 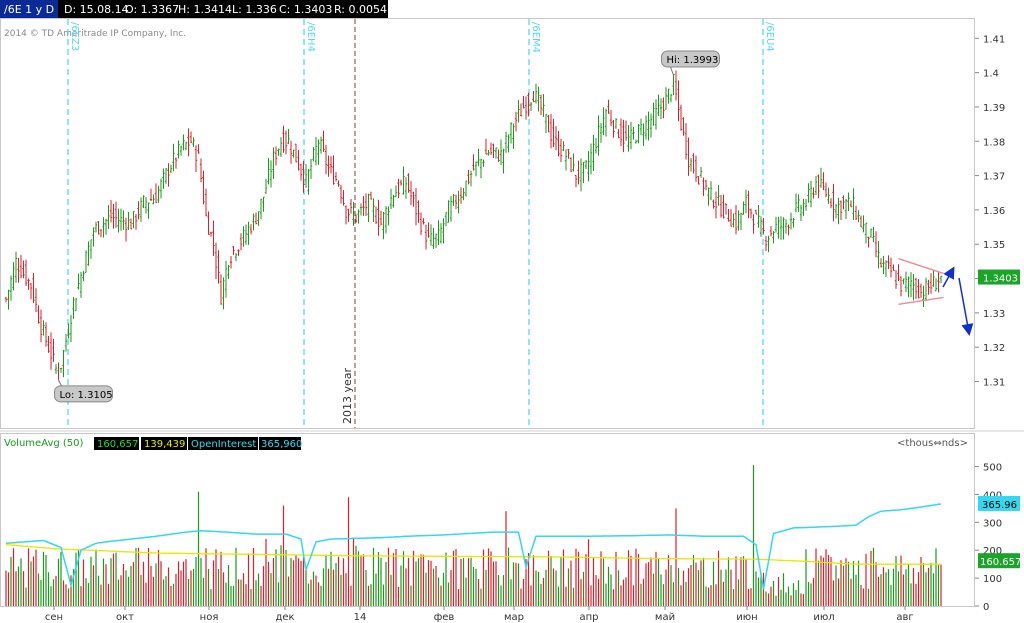 I want to click on rollover-label: /6EZ3, so click(x=74, y=36).